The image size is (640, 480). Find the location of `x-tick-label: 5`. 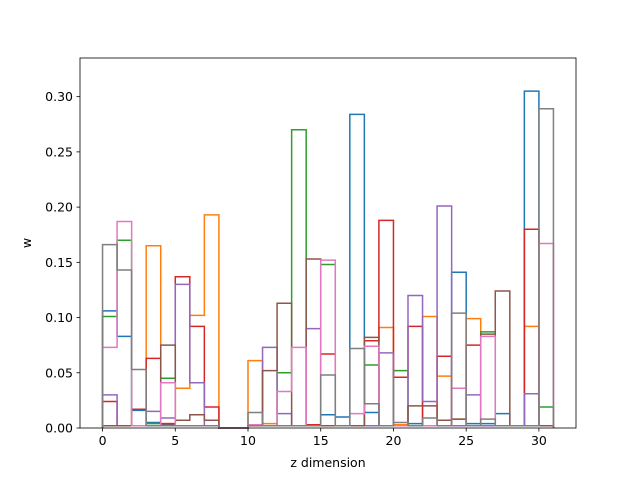

x-tick-label: 5 is located at coordinates (175, 440).